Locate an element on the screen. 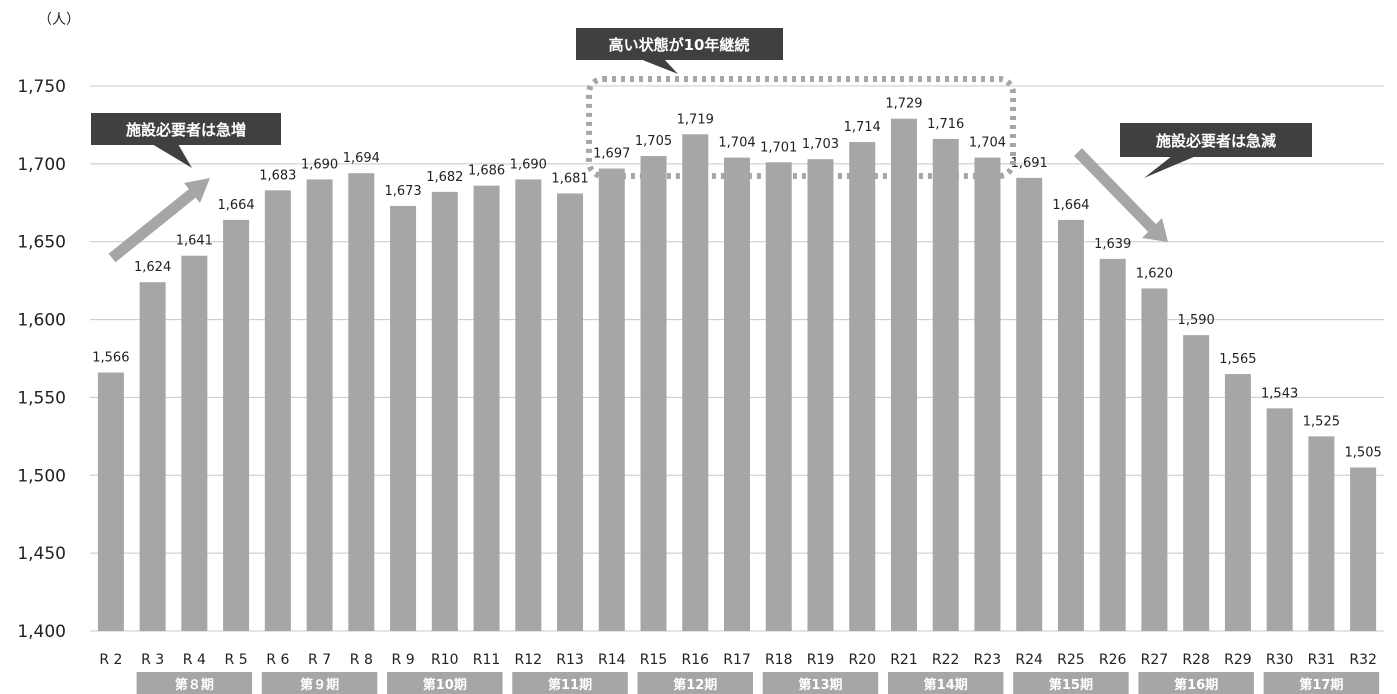  period-label: 第８期 is located at coordinates (194, 685).